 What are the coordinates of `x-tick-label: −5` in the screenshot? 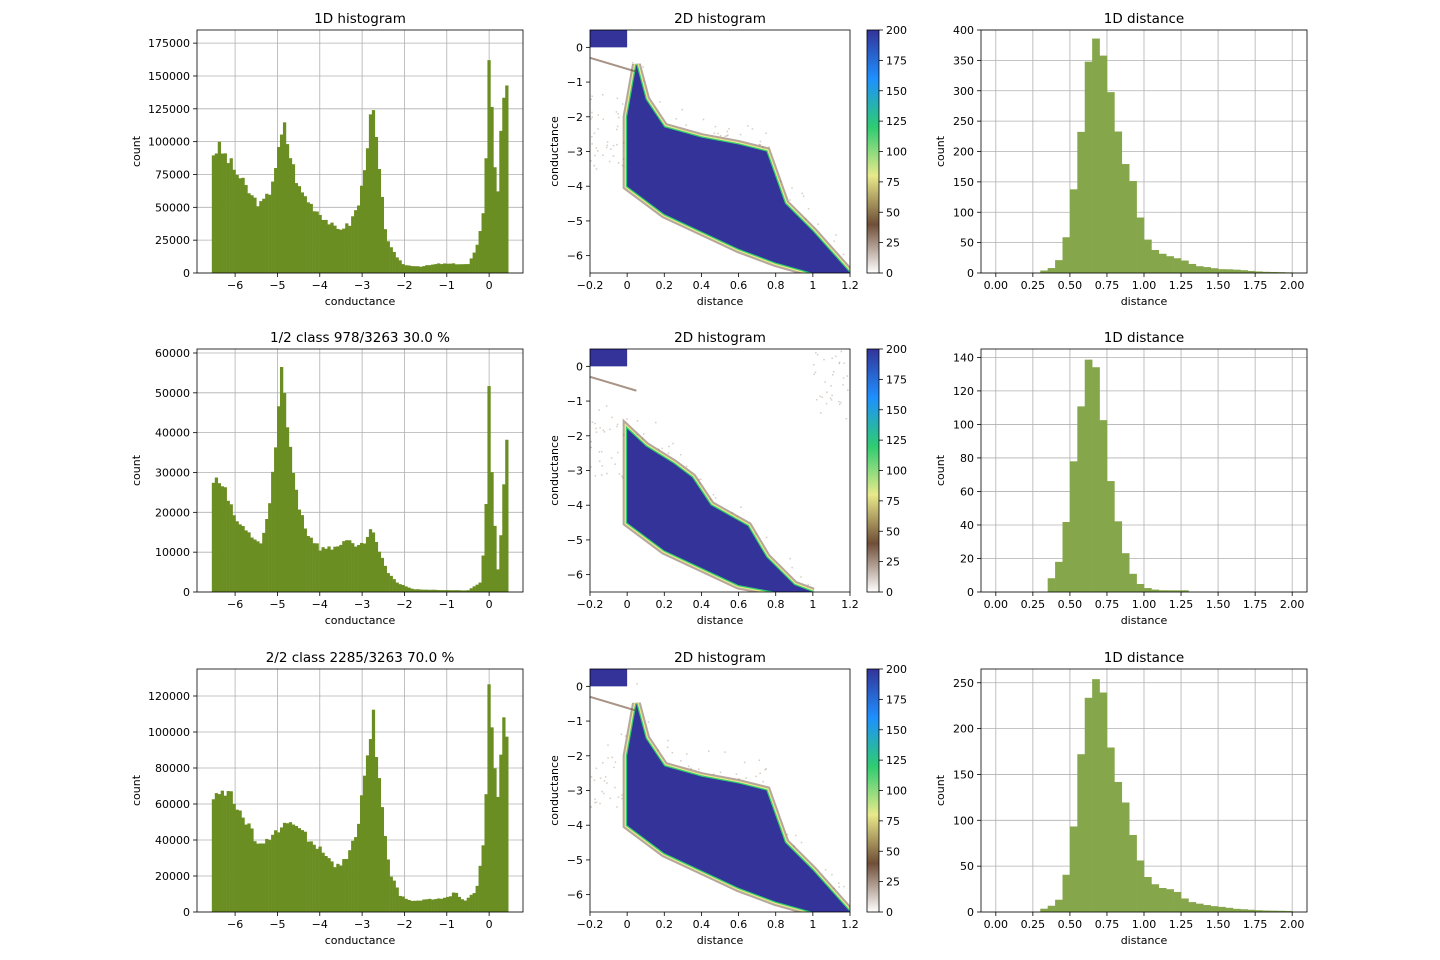 It's located at (277, 604).